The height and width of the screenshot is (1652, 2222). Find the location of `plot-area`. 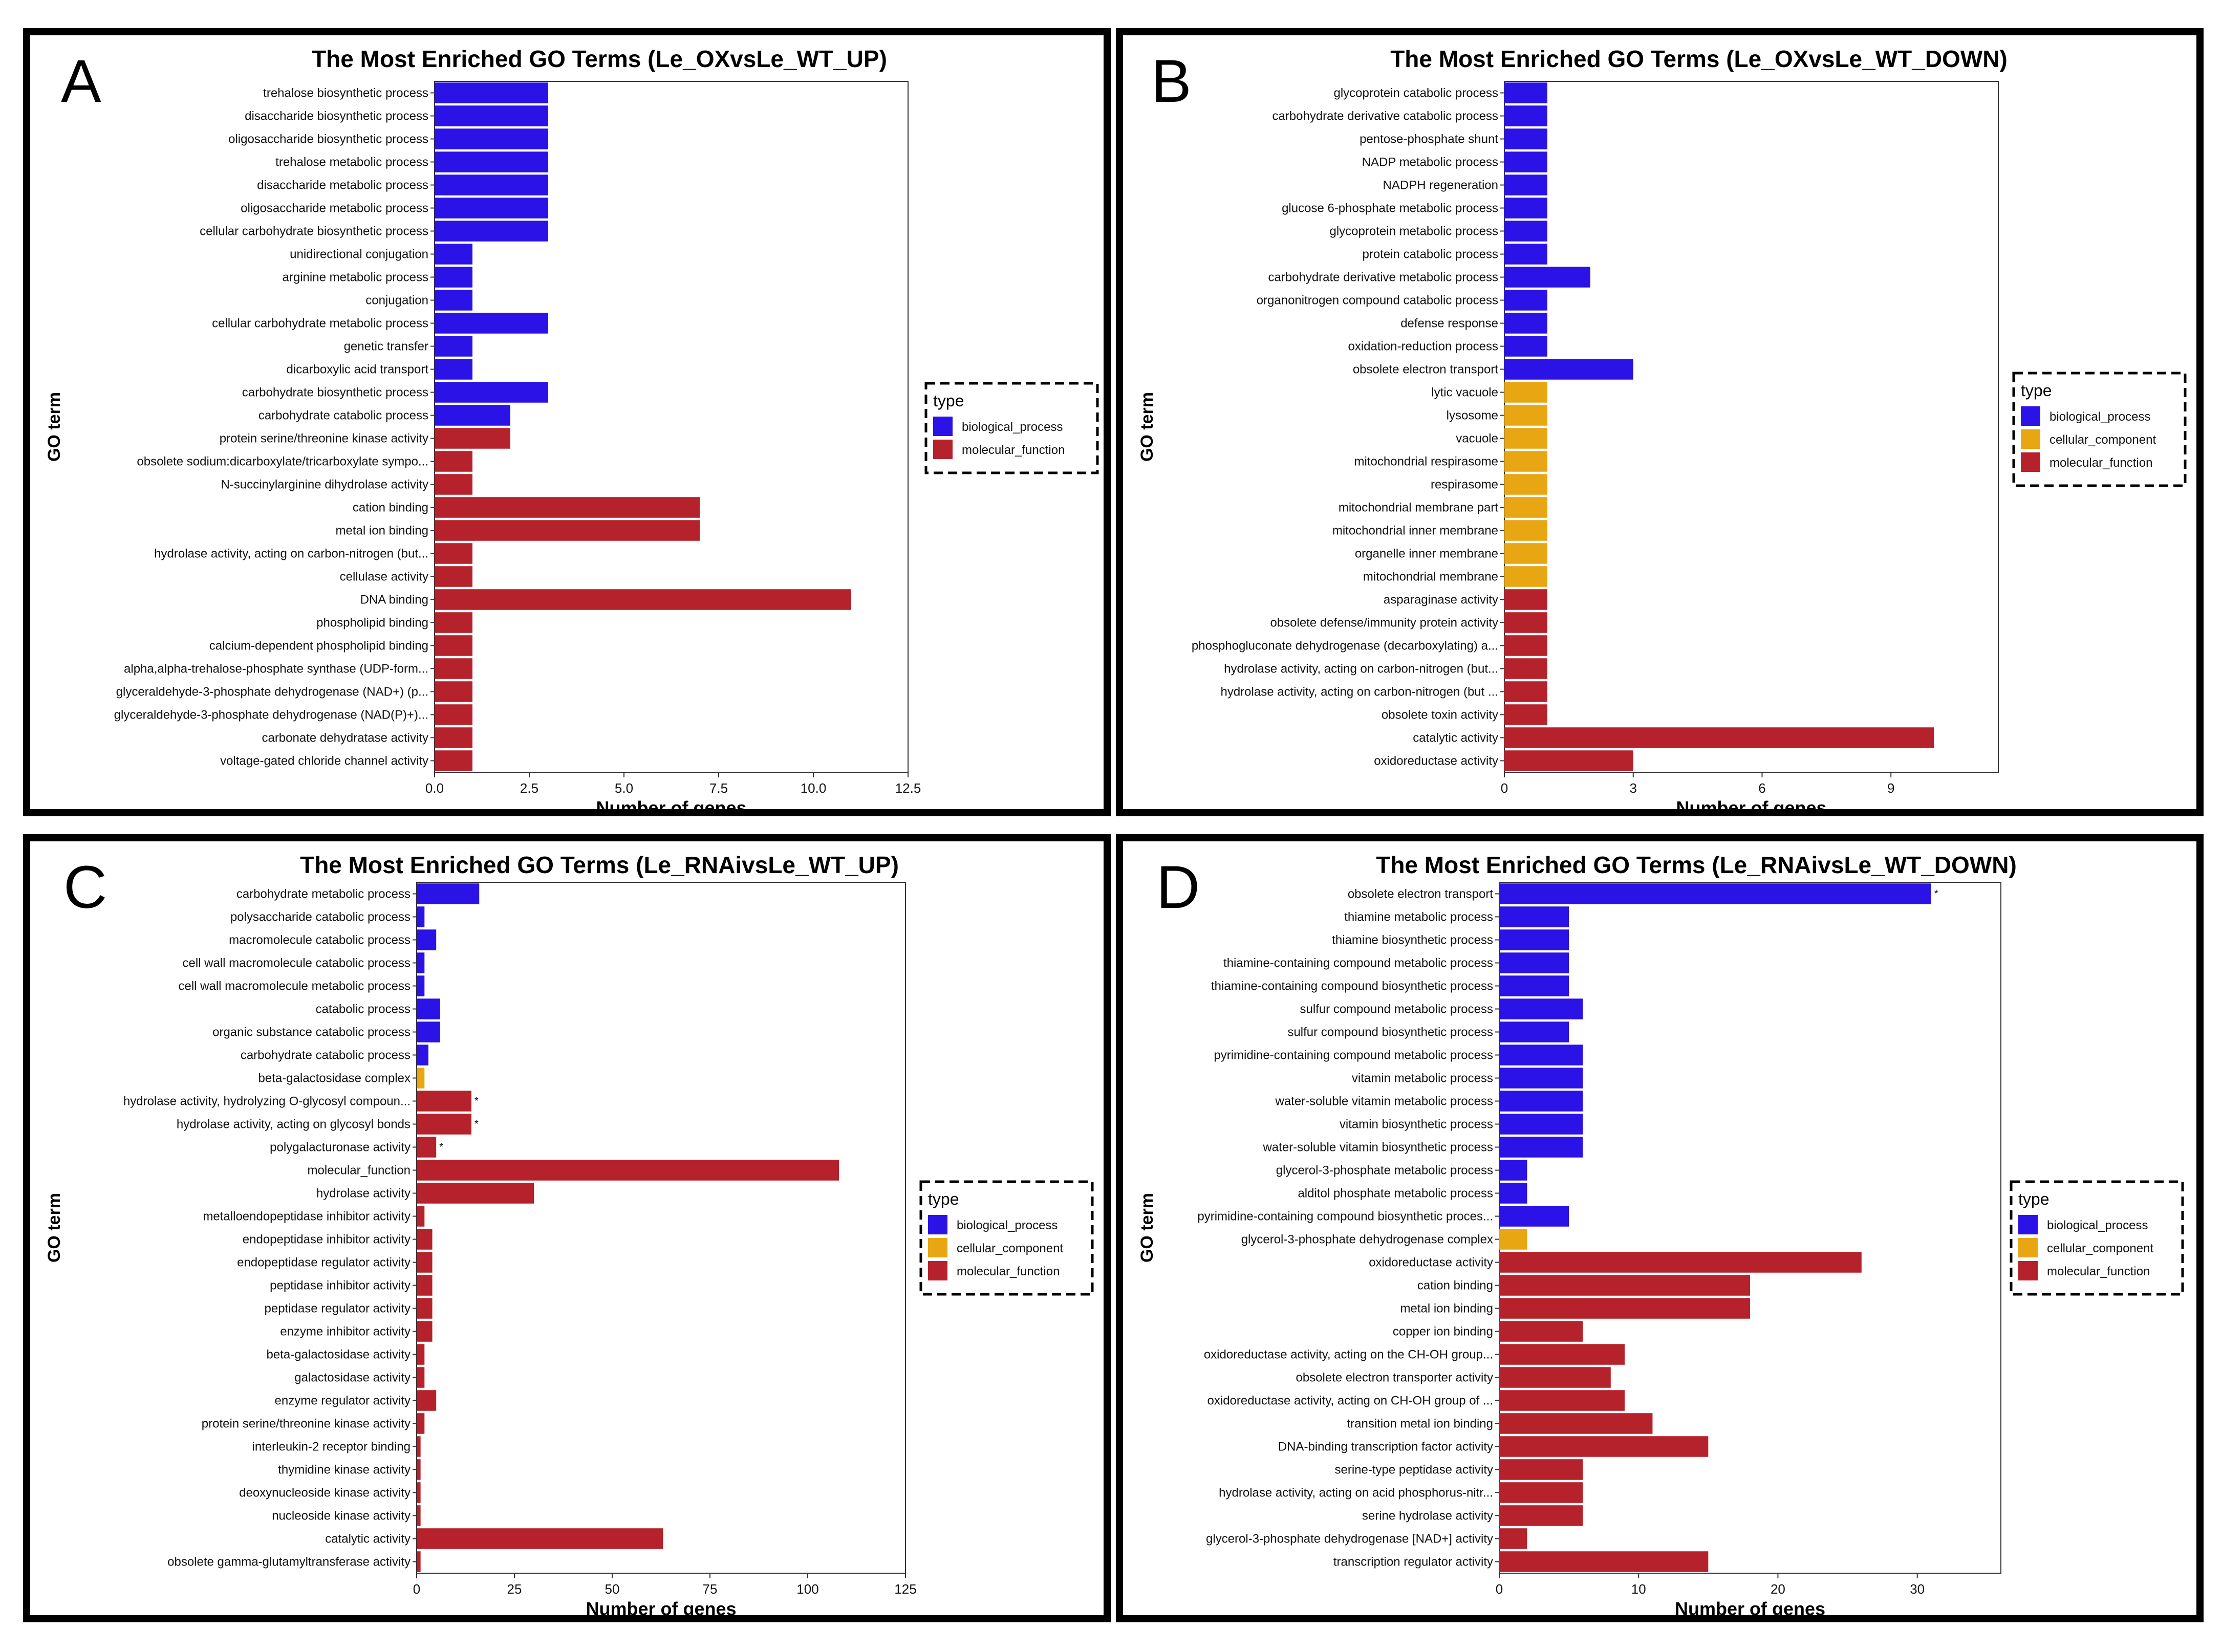

plot-area is located at coordinates (1751, 427).